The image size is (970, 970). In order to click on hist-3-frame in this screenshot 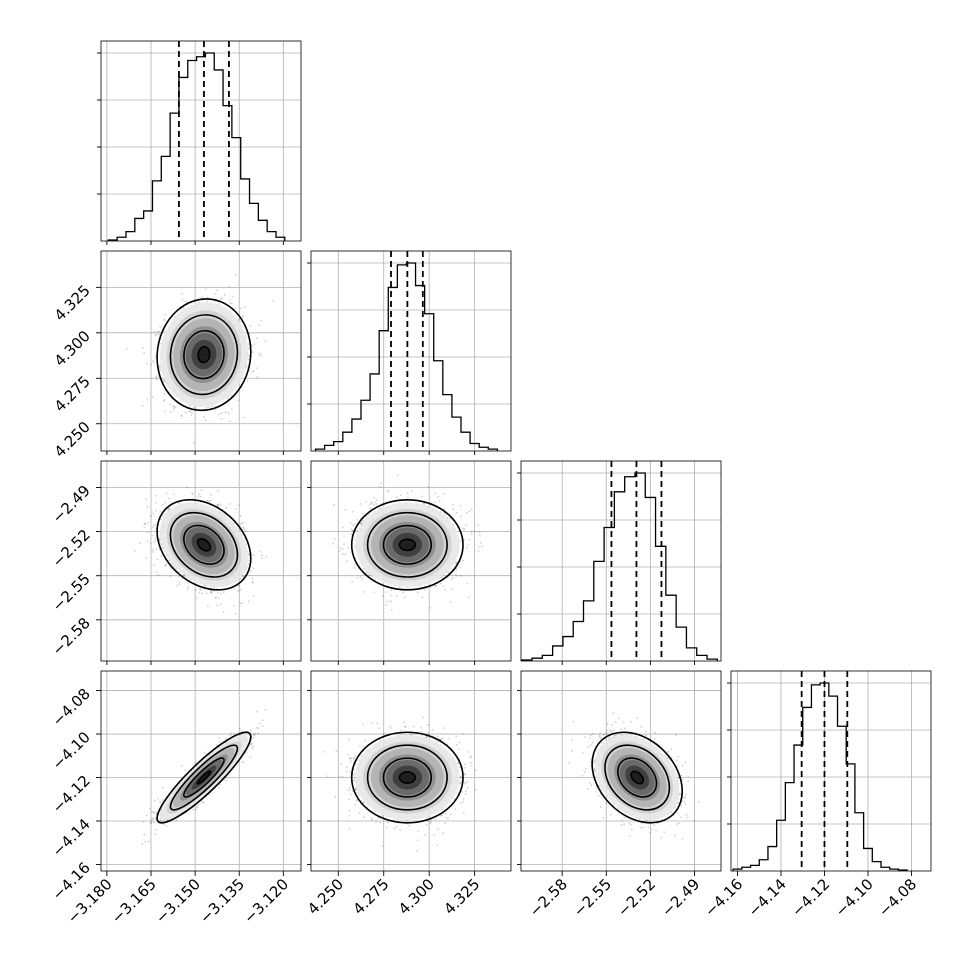, I will do `click(621, 561)`.